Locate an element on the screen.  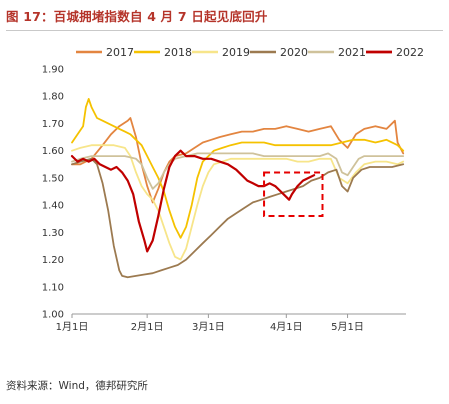
y-tick-label: 1.10 is located at coordinates (53, 287).